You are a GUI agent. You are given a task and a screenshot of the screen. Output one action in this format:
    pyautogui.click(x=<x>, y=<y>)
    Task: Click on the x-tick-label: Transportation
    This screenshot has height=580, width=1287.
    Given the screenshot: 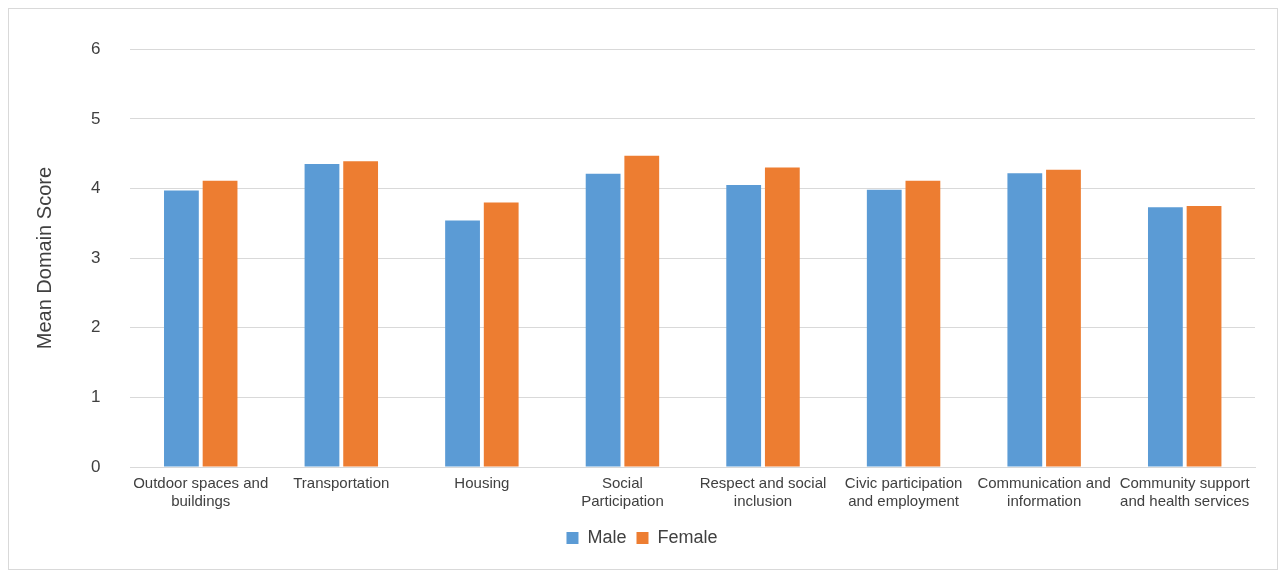 What is the action you would take?
    pyautogui.click(x=341, y=483)
    